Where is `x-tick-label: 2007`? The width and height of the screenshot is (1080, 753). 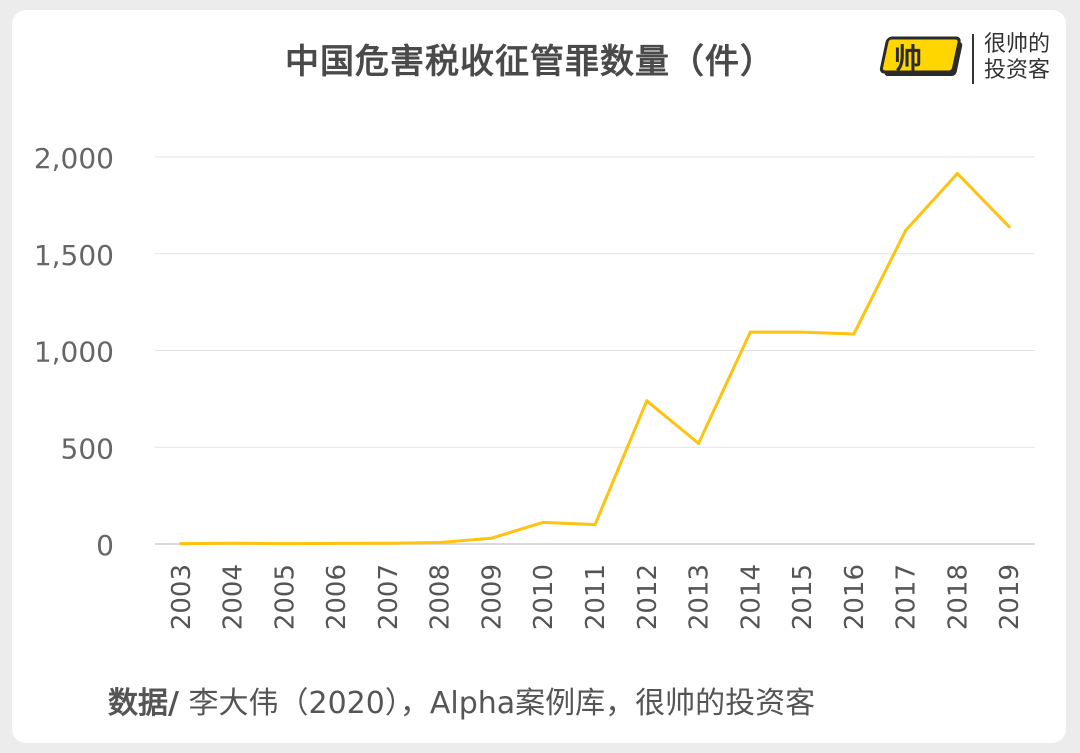
x-tick-label: 2007 is located at coordinates (389, 597).